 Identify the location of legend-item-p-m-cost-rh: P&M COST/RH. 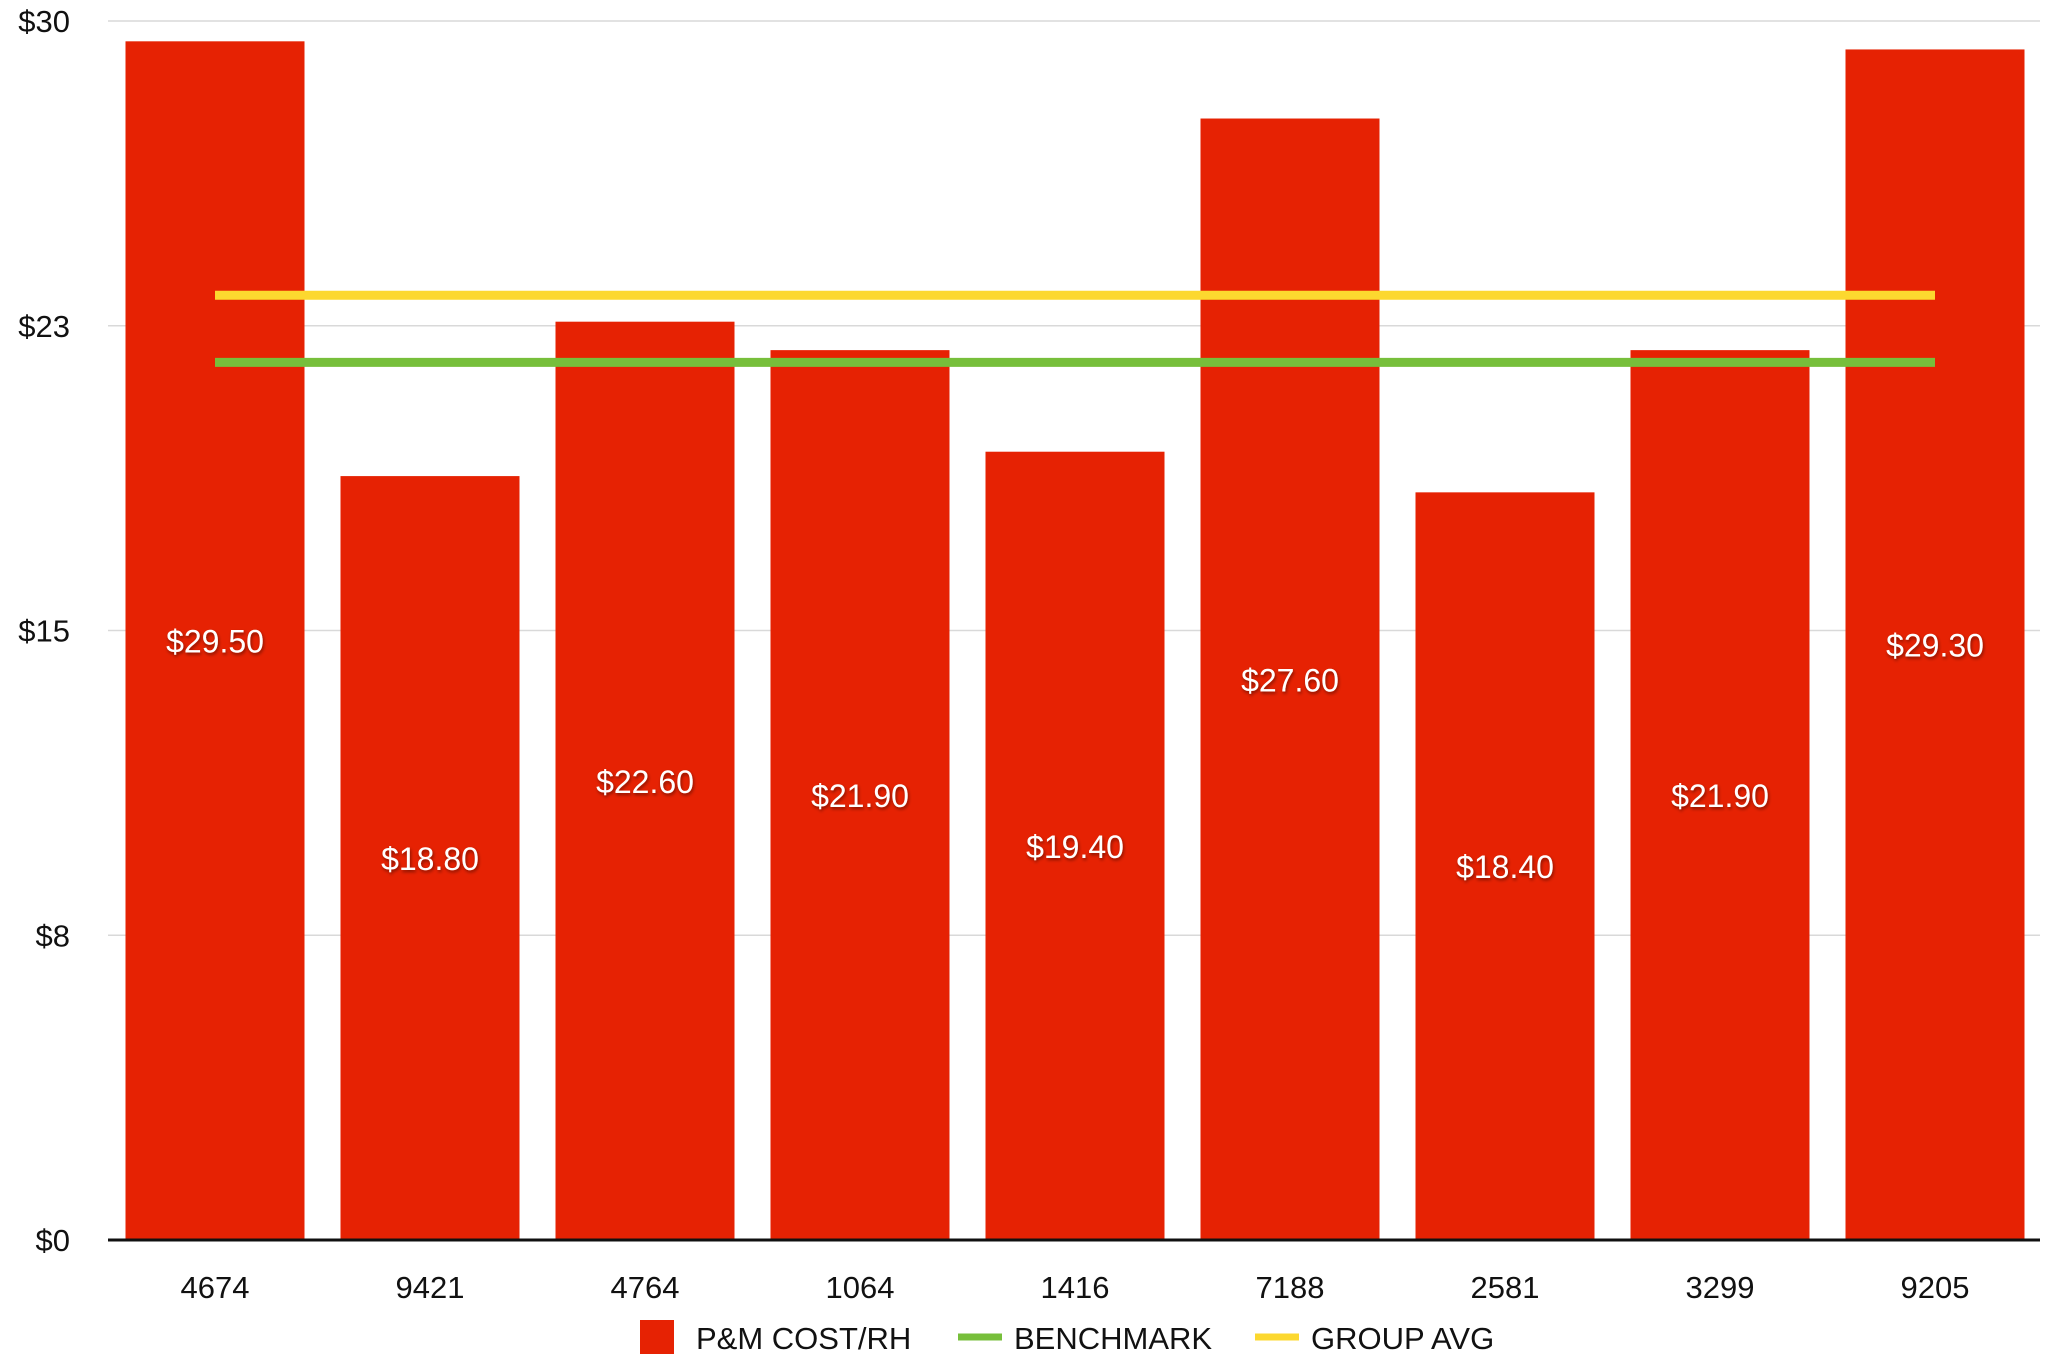
(775, 1338).